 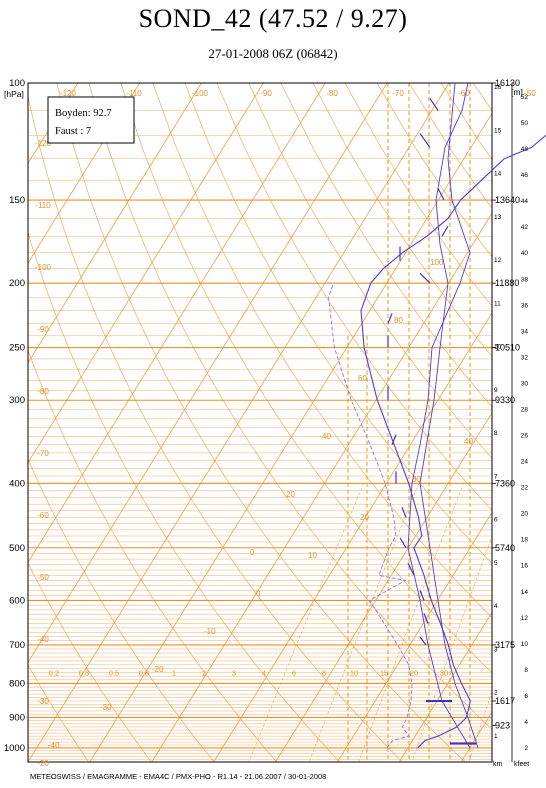 I want to click on info-box, so click(x=91, y=120).